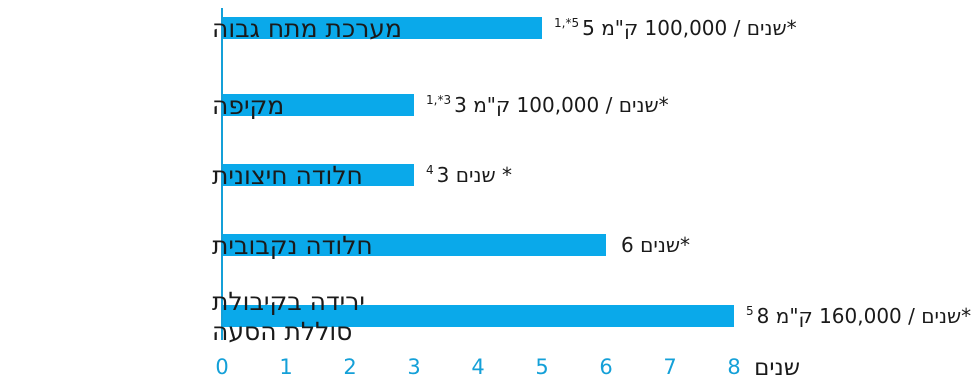 This screenshot has height=378, width=975. What do you see at coordinates (288, 301) in the screenshot?
I see `category-label-line: ירידה בקיבולת` at bounding box center [288, 301].